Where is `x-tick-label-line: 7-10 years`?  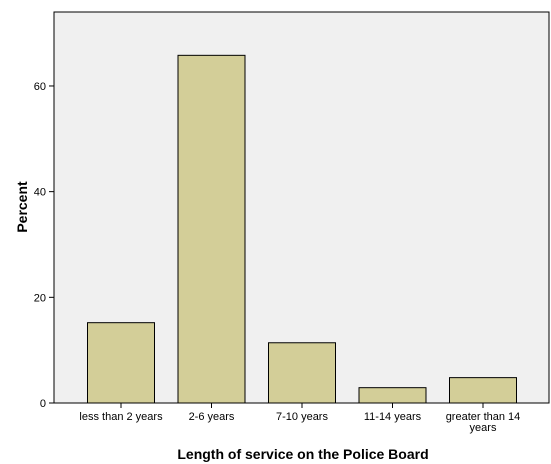 x-tick-label-line: 7-10 years is located at coordinates (302, 417).